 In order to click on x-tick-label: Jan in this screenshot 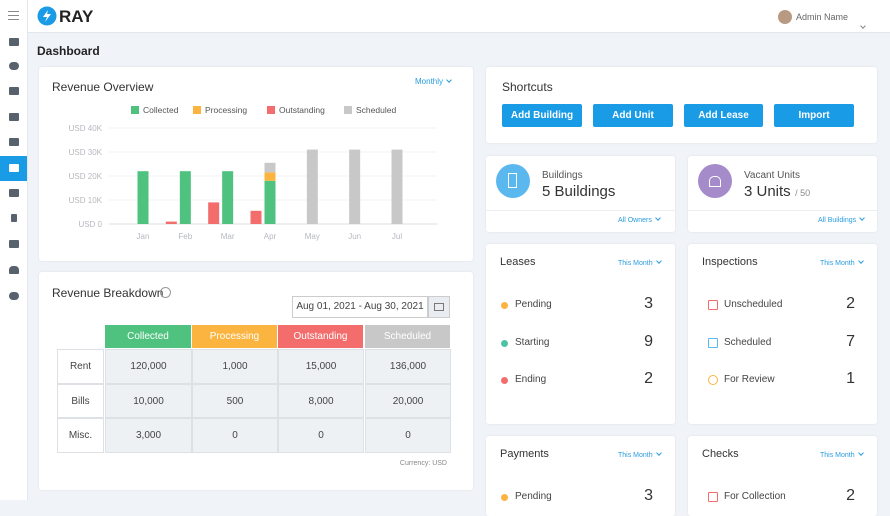, I will do `click(143, 236)`.